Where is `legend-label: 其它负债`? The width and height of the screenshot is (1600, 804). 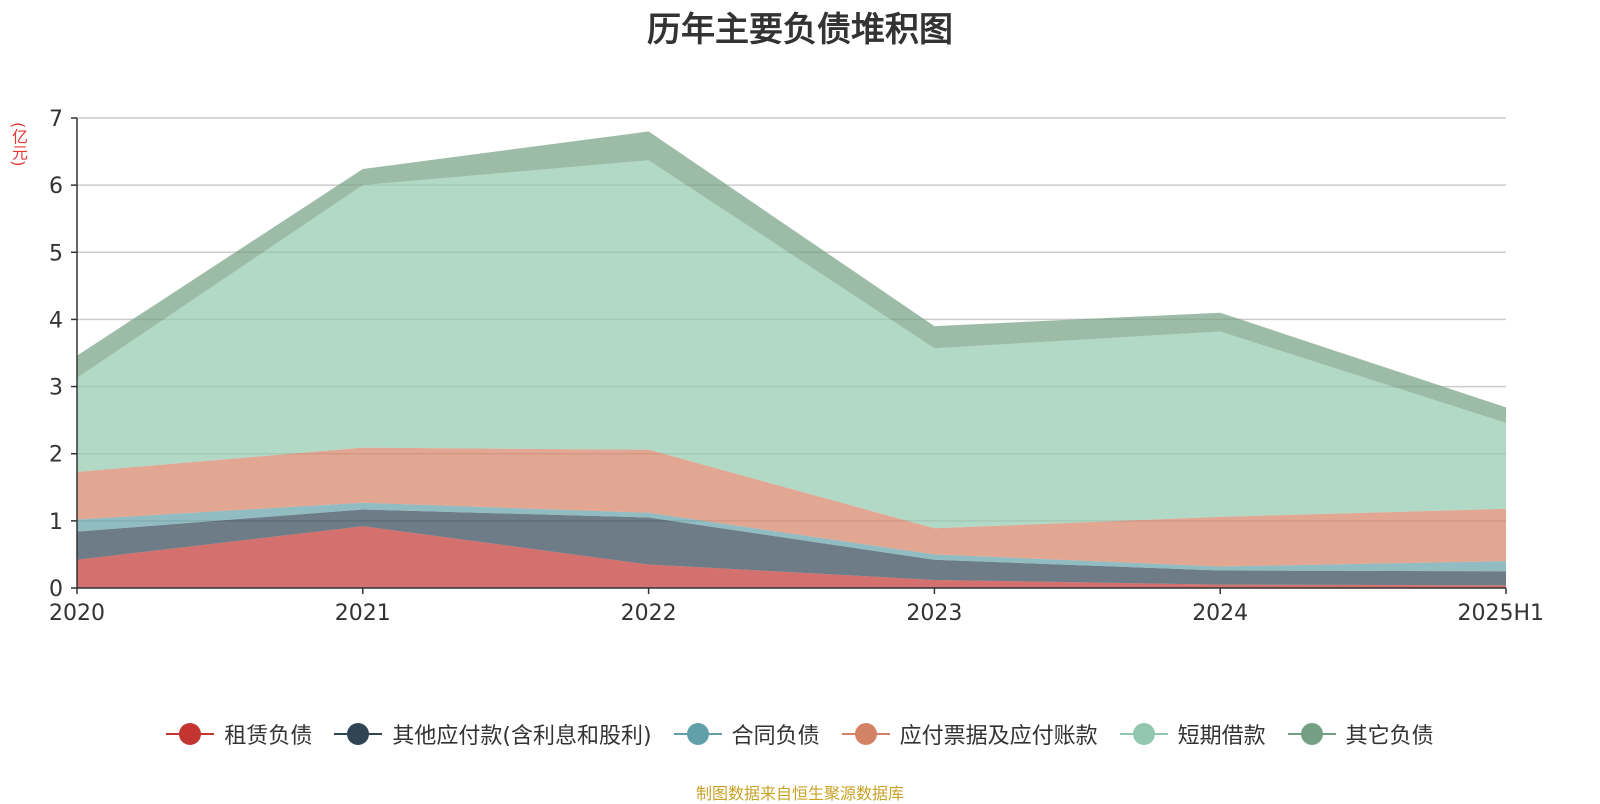
legend-label: 其它负债 is located at coordinates (1389, 736).